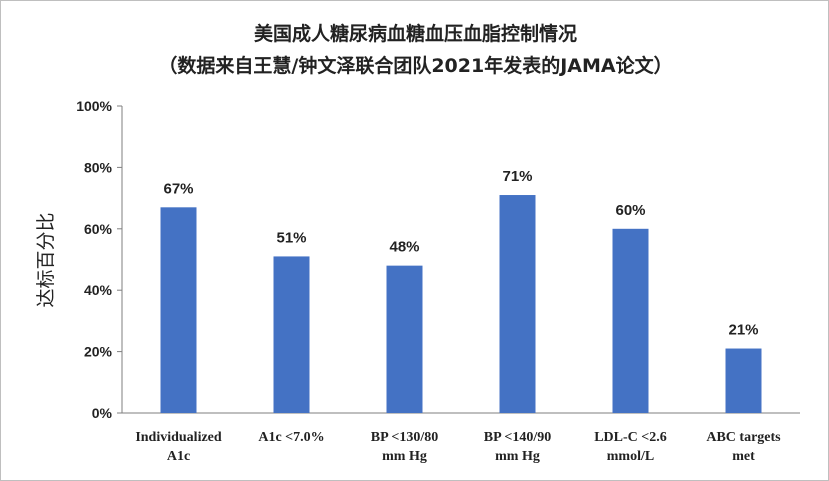 This screenshot has width=829, height=481. What do you see at coordinates (94, 106) in the screenshot?
I see `y-tick-label: 100%` at bounding box center [94, 106].